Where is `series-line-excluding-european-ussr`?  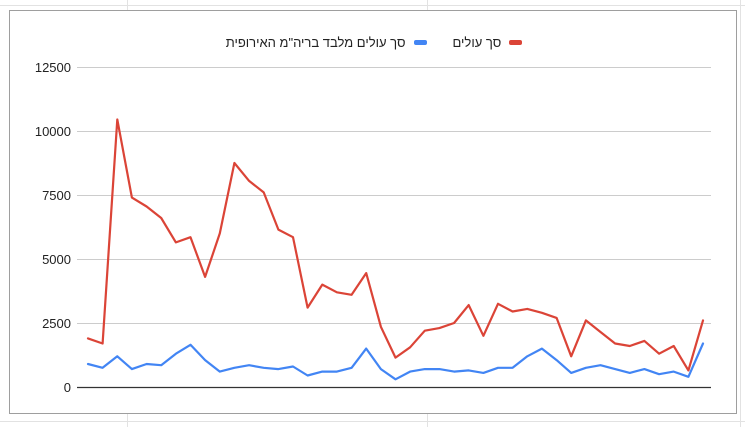 series-line-excluding-european-ussr is located at coordinates (395, 361).